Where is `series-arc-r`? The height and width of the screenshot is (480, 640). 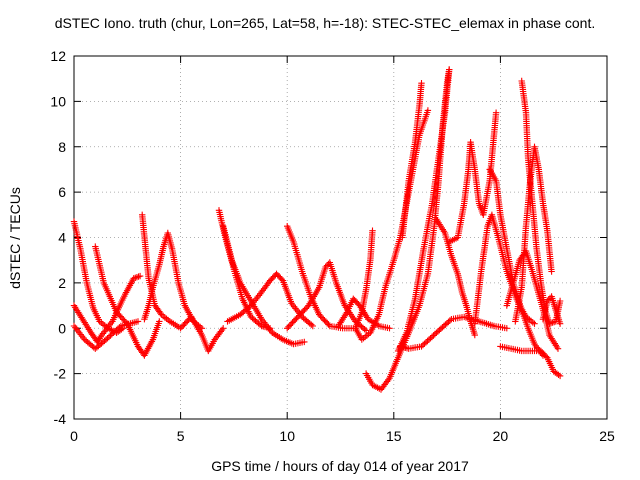
series-arc-r is located at coordinates (455, 277).